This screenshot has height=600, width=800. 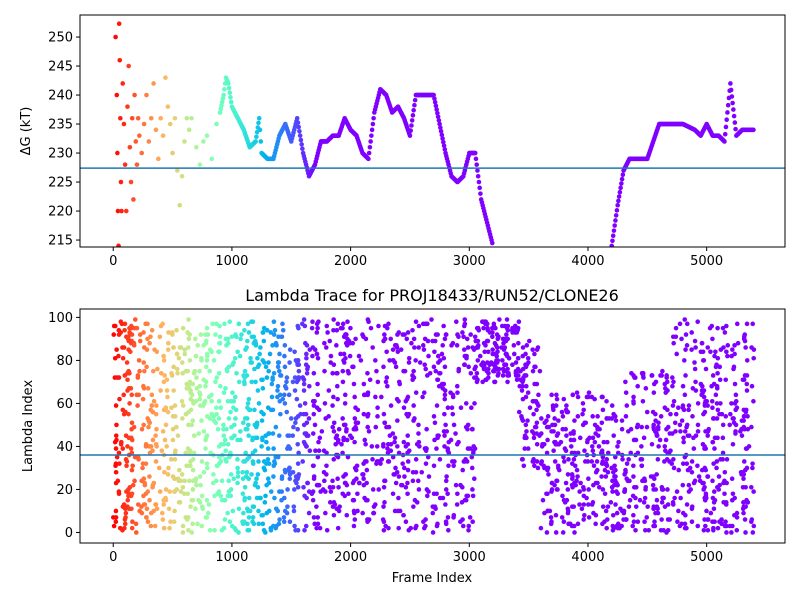 What do you see at coordinates (469, 557) in the screenshot?
I see `x-tick-label: 3000` at bounding box center [469, 557].